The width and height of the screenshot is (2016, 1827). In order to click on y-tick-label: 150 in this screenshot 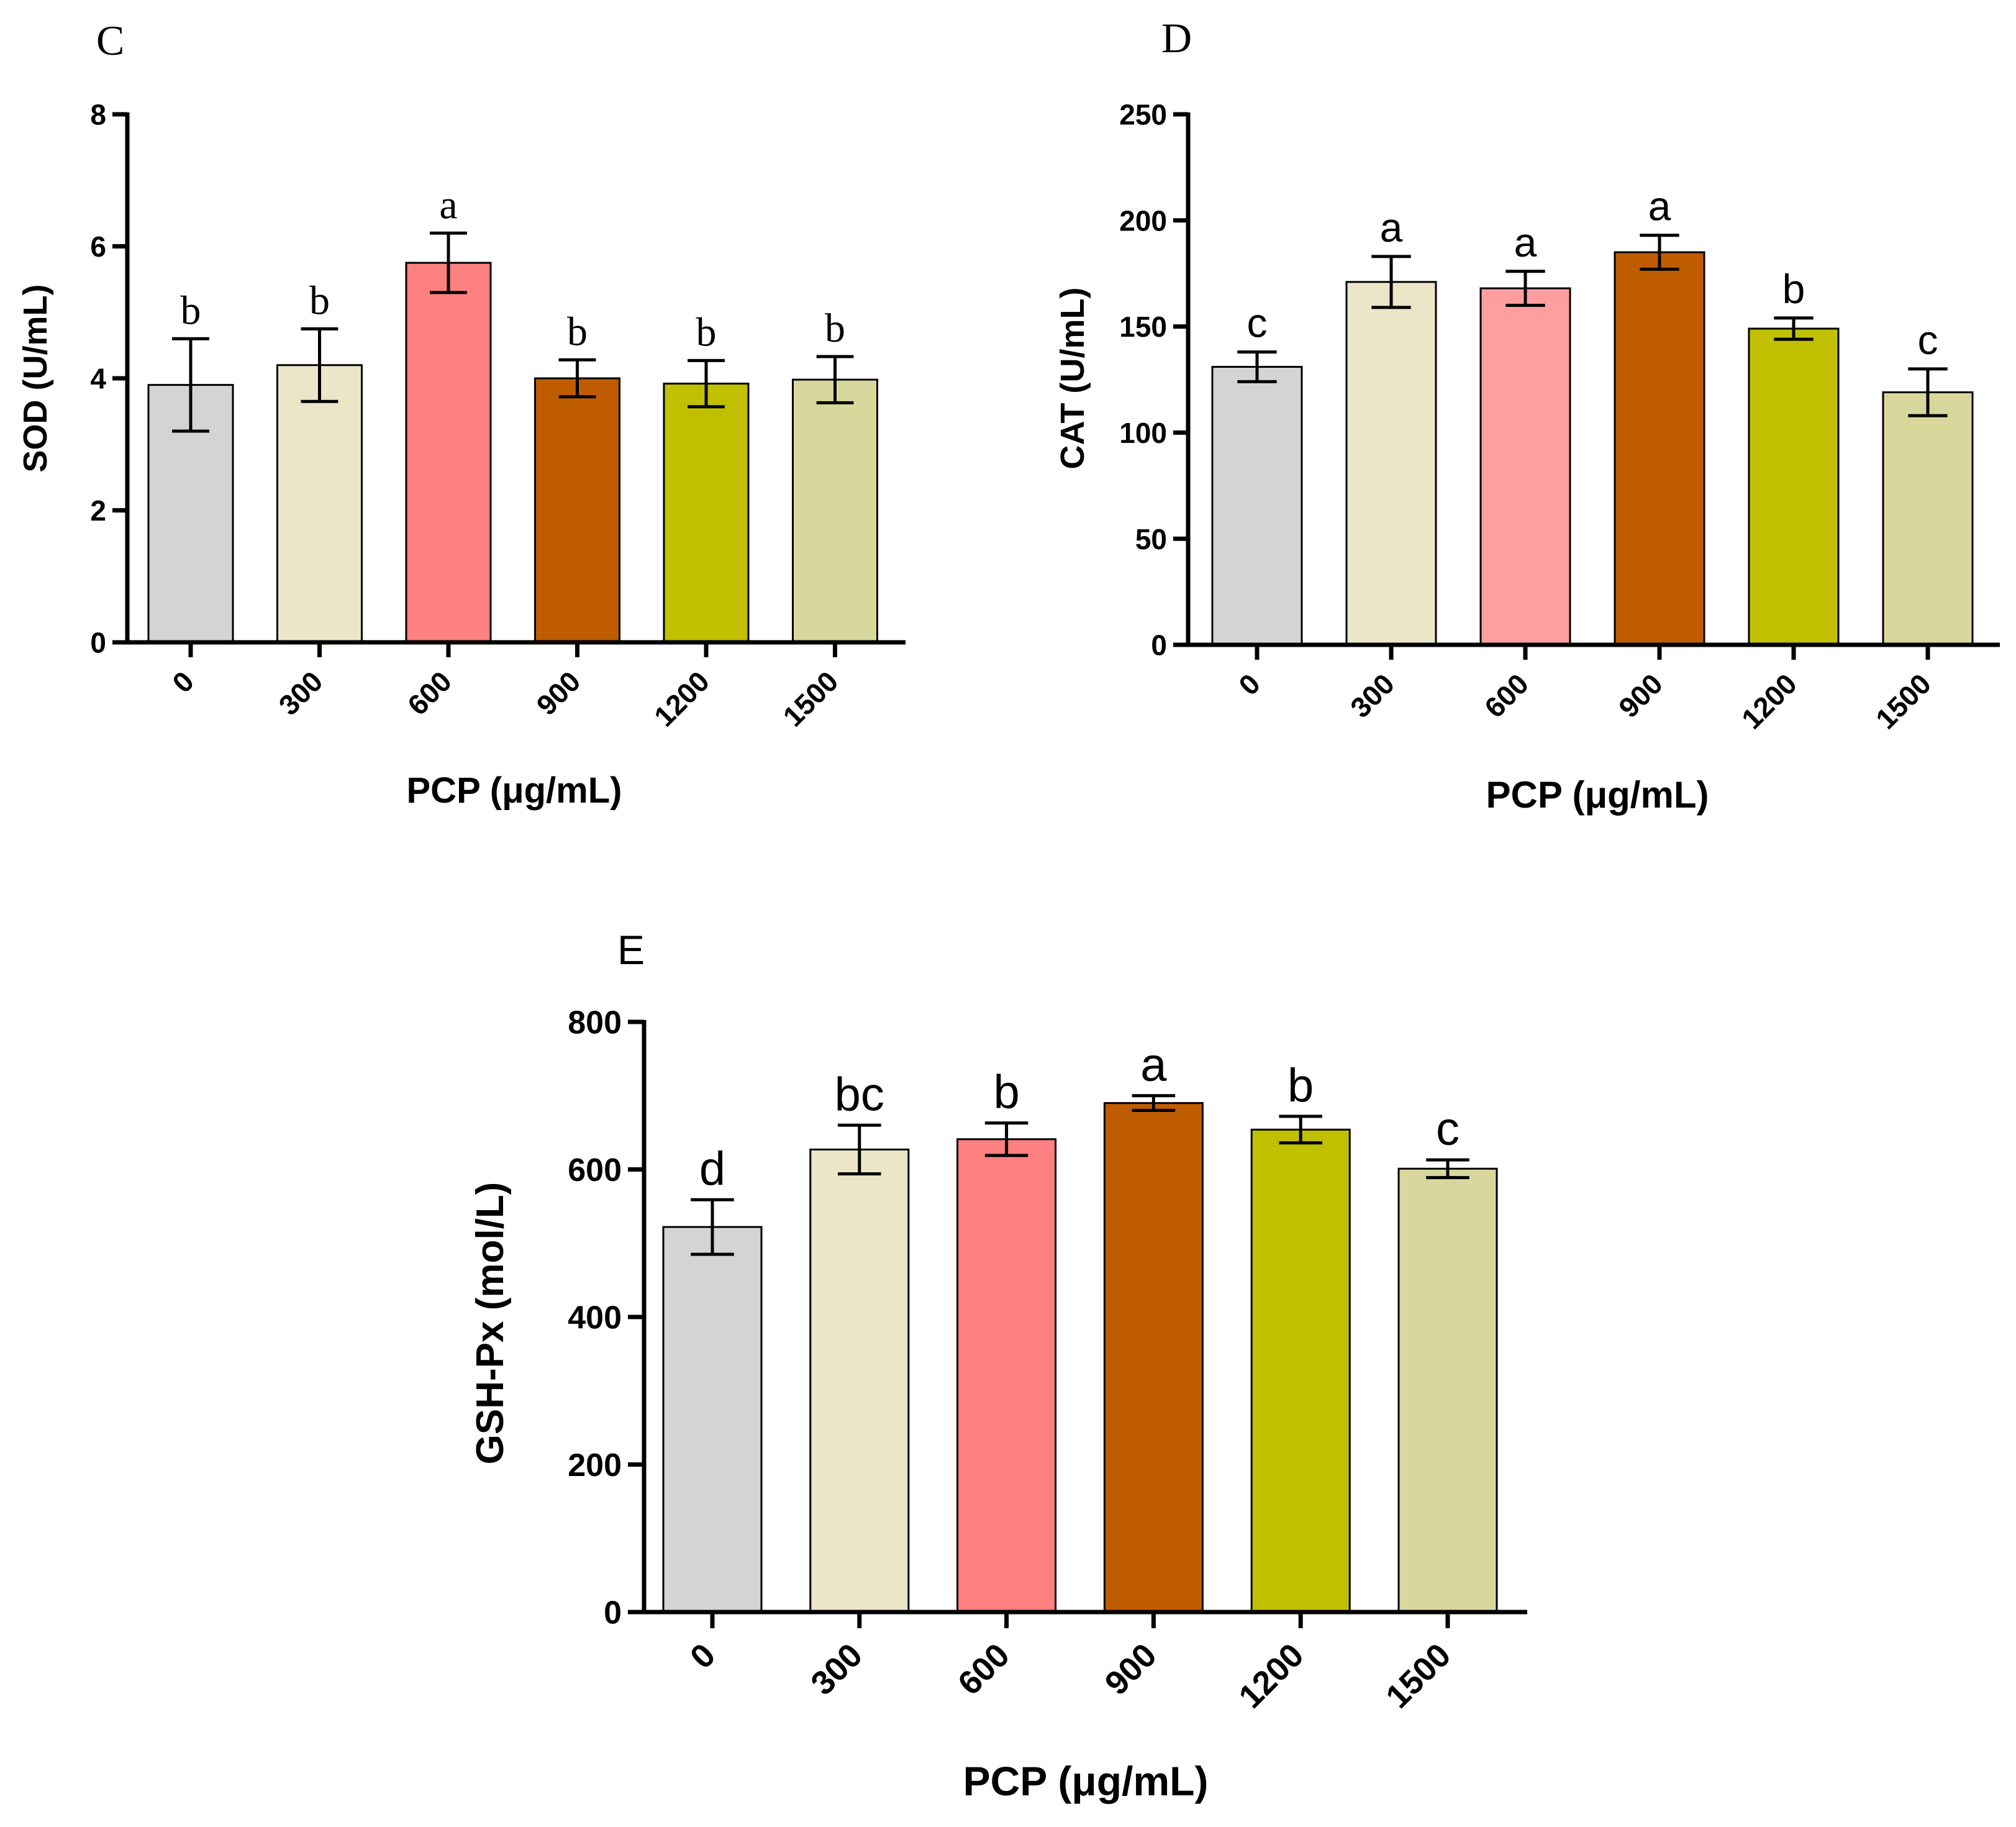, I will do `click(1143, 327)`.